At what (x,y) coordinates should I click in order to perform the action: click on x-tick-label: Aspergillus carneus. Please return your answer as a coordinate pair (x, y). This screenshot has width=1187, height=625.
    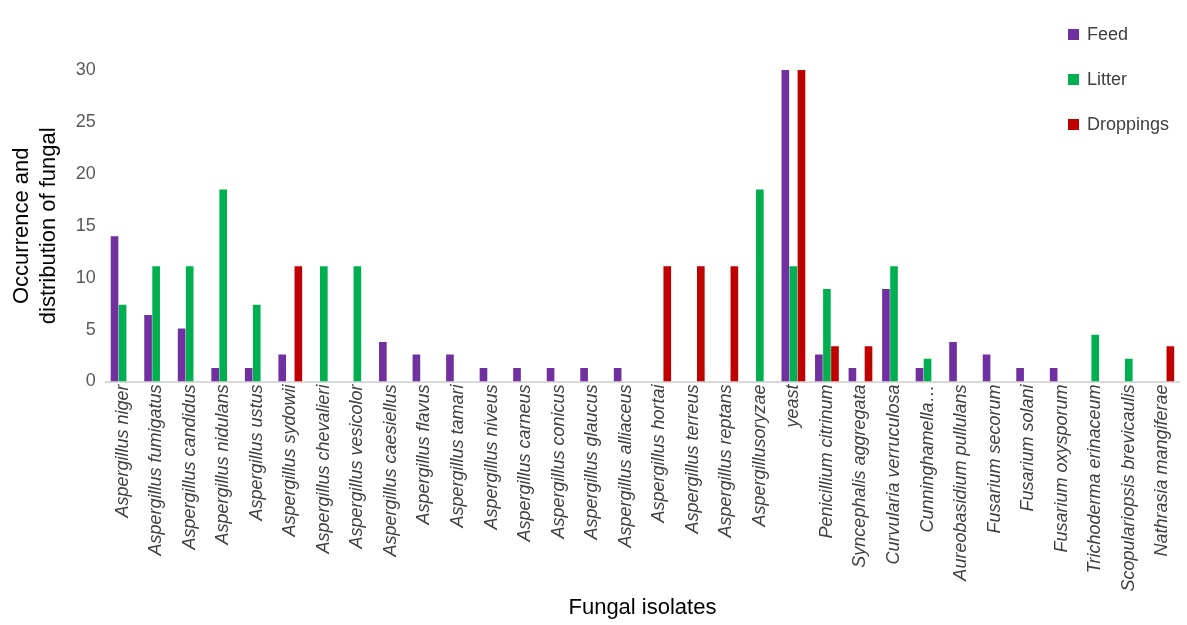
    Looking at the image, I should click on (524, 463).